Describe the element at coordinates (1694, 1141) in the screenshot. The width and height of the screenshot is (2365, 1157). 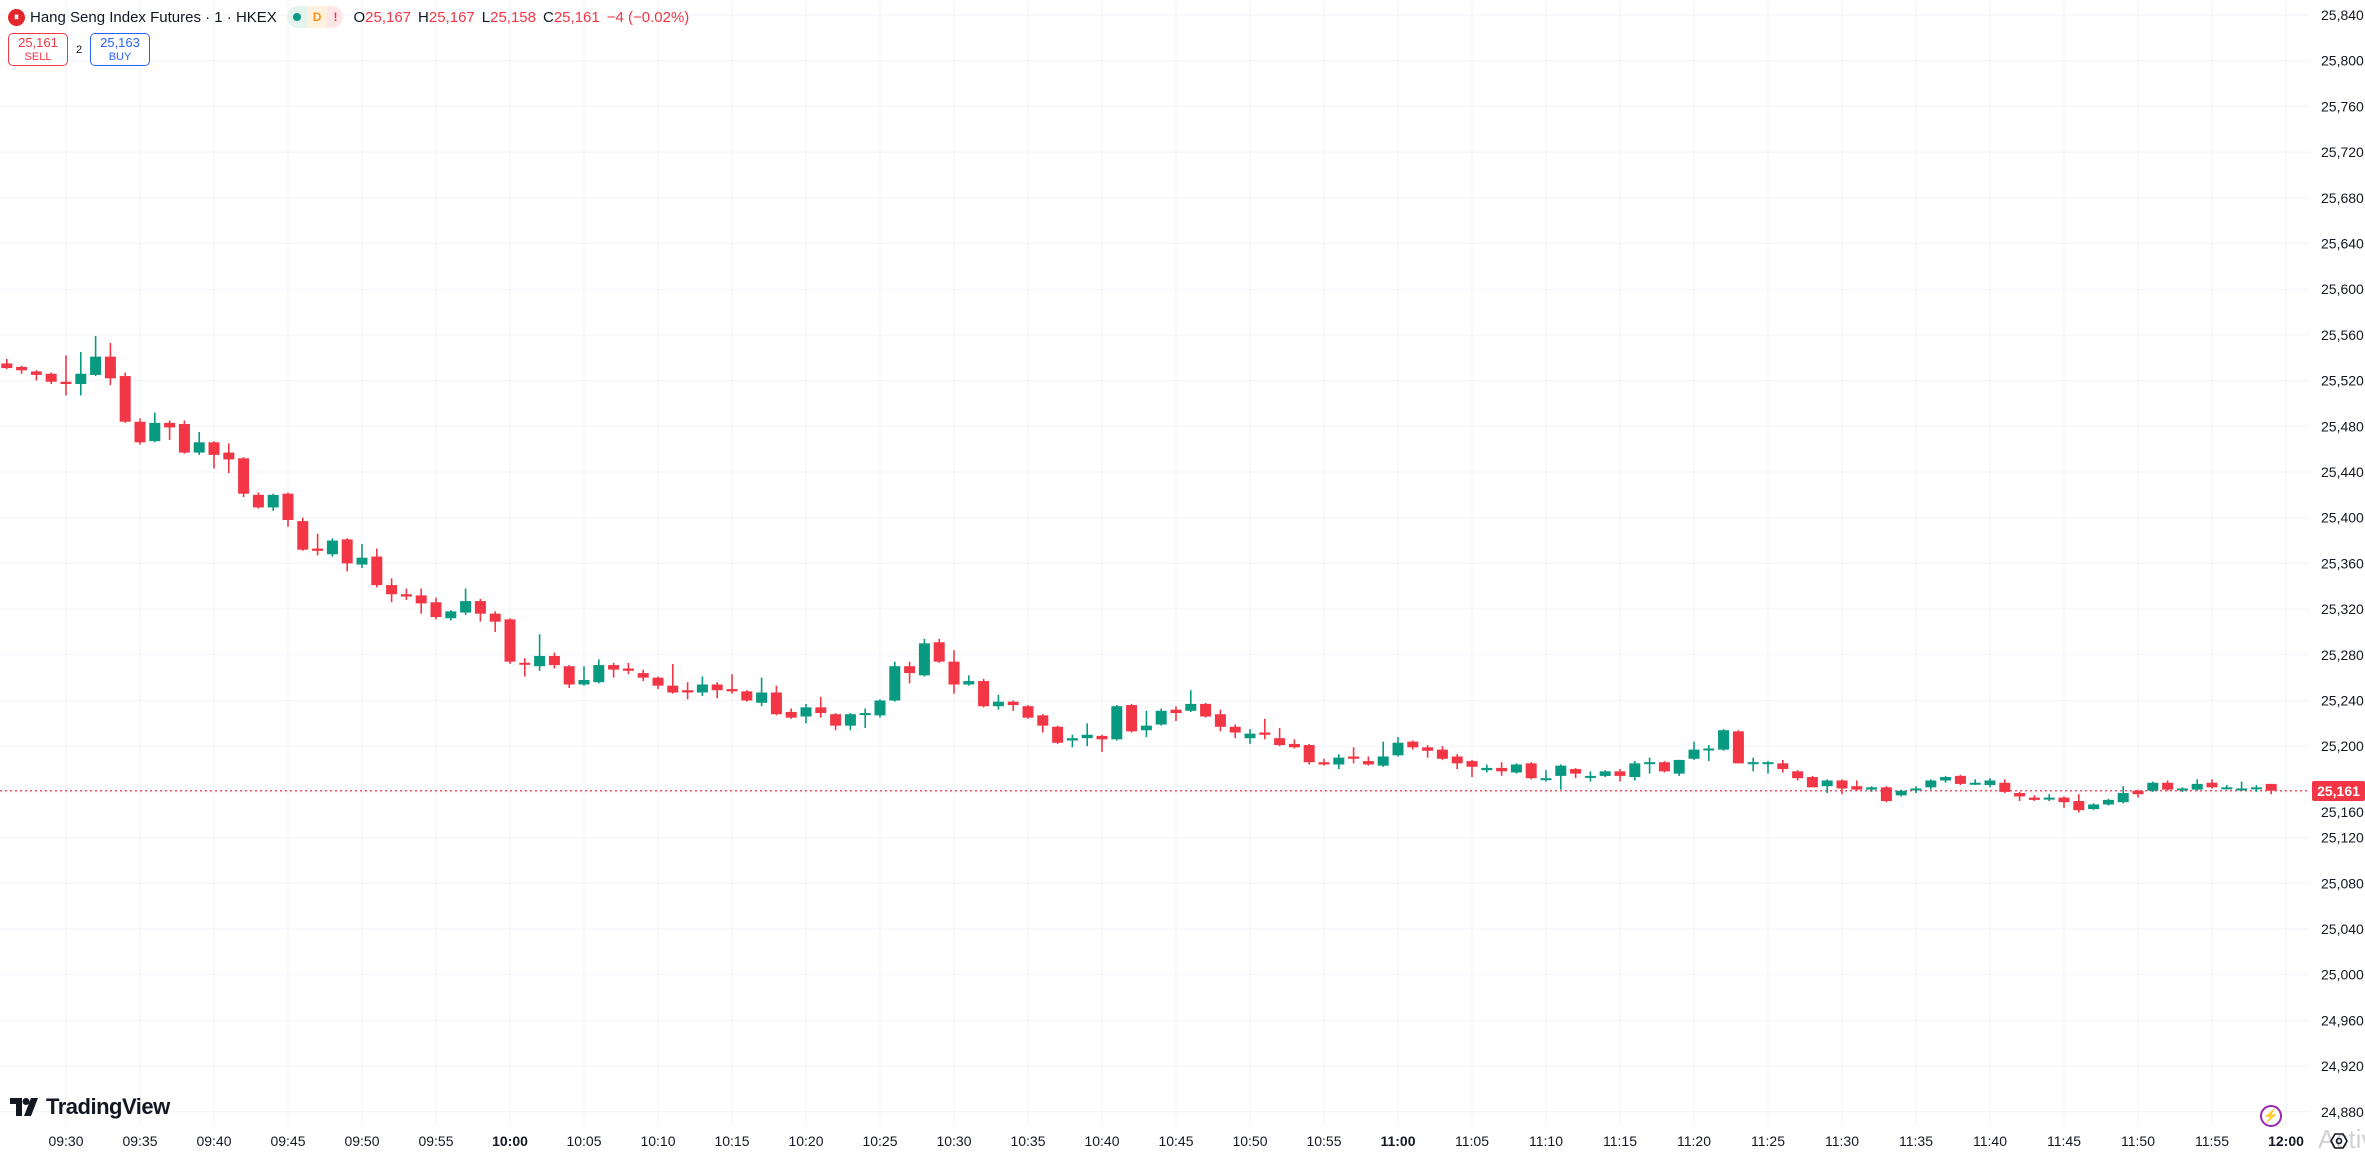
I see `time-tick-label: 11:20` at that location.